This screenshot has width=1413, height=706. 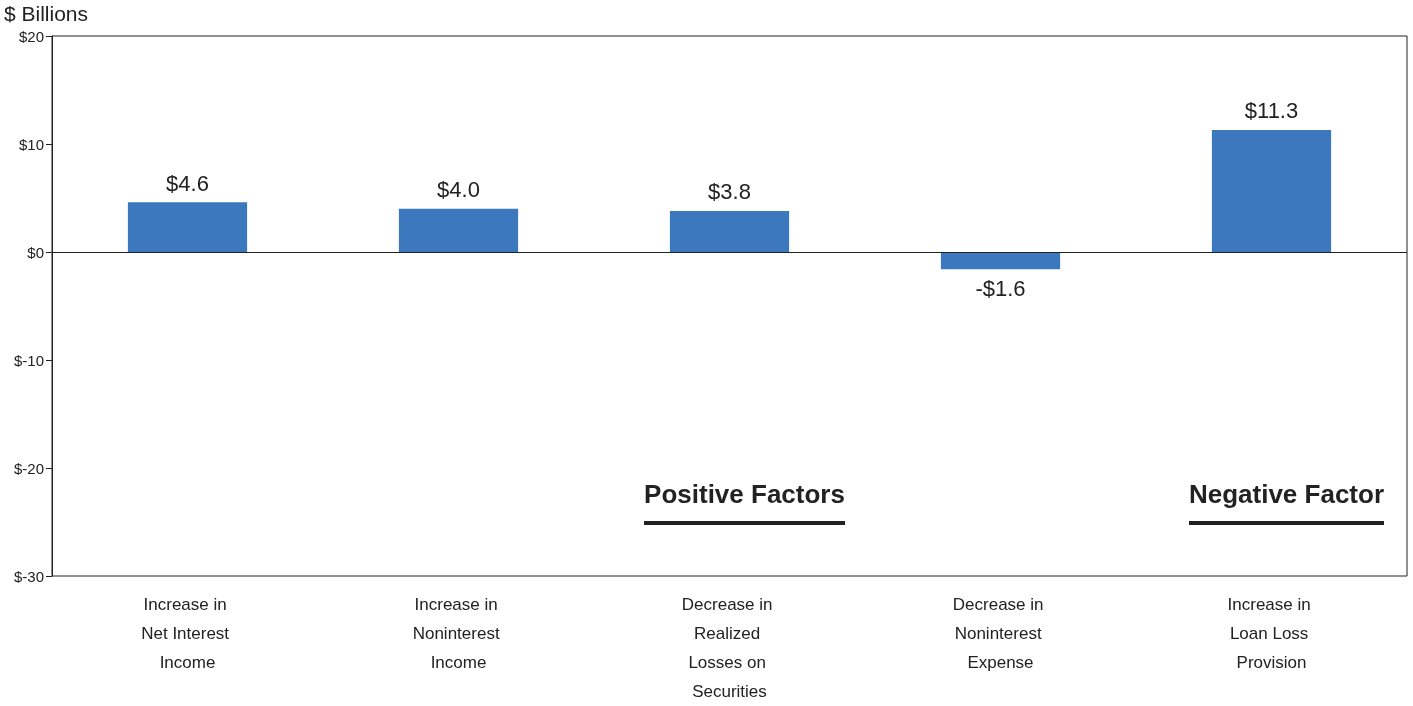 What do you see at coordinates (28, 360) in the screenshot?
I see `y-tick-label: $-10` at bounding box center [28, 360].